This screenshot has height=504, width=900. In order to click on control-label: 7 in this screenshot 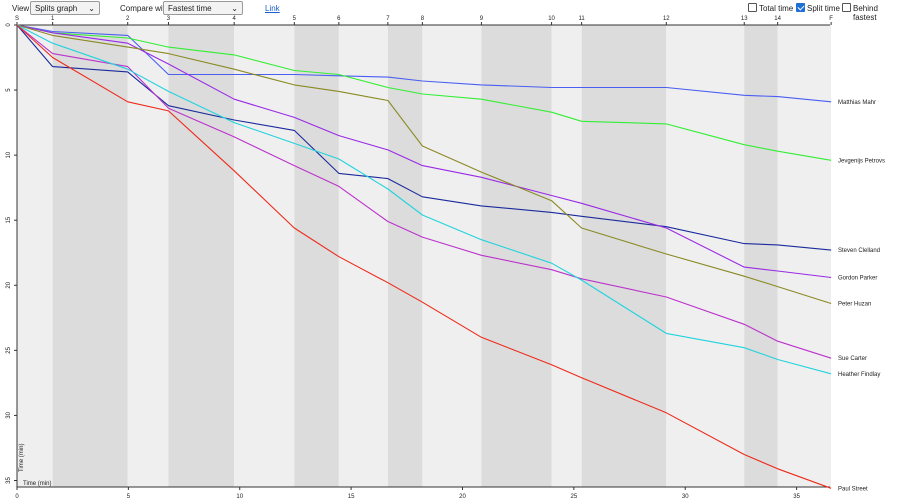, I will do `click(388, 19)`.